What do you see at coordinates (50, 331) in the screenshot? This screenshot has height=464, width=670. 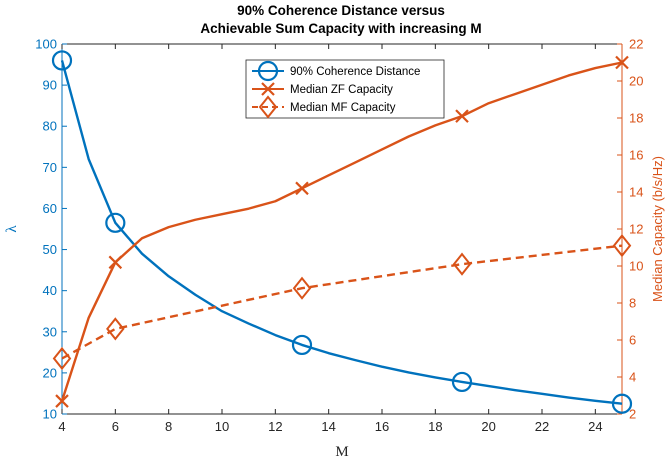 I see `y-left-tick-label: 30` at bounding box center [50, 331].